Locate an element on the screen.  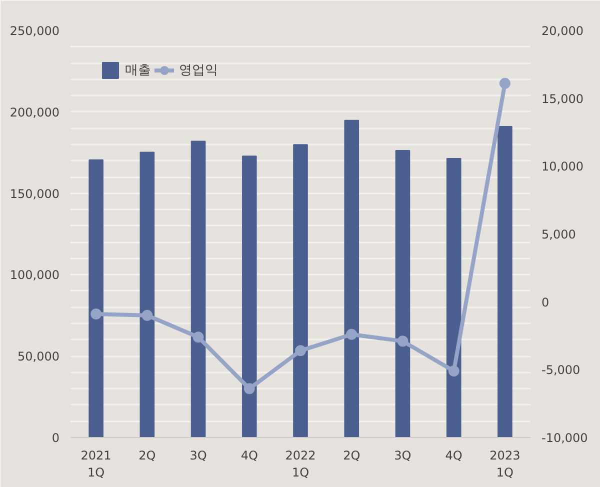
y-tick-label: 250,000 is located at coordinates (35, 31).